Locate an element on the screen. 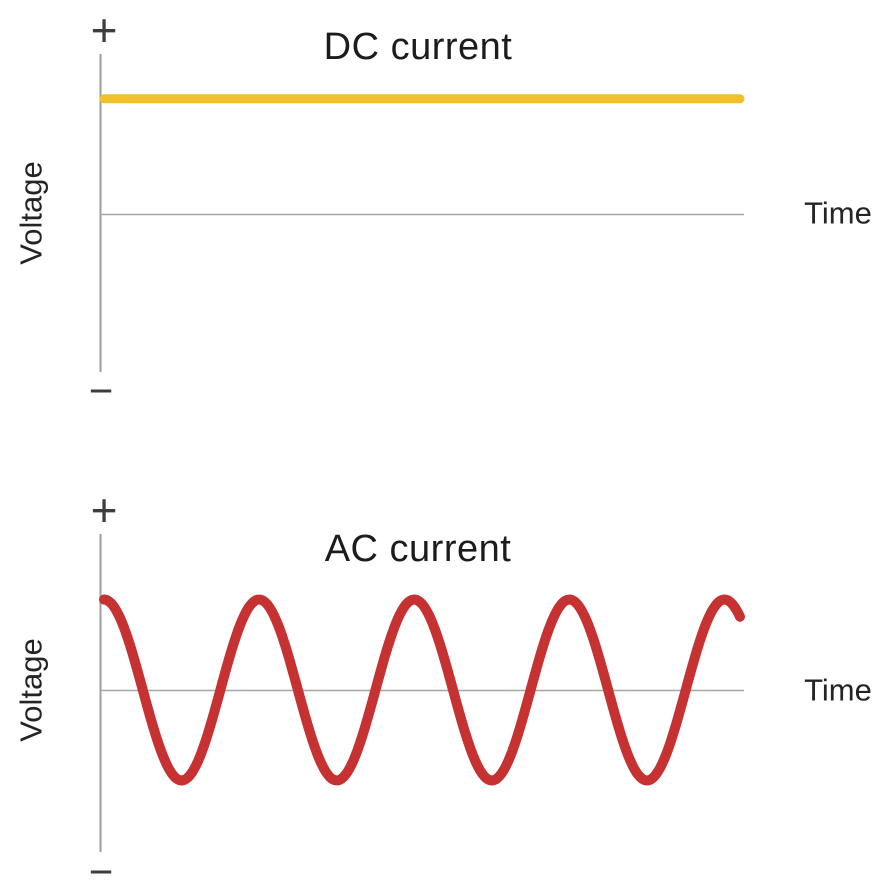  dc-minus-sign: − is located at coordinates (101, 390).